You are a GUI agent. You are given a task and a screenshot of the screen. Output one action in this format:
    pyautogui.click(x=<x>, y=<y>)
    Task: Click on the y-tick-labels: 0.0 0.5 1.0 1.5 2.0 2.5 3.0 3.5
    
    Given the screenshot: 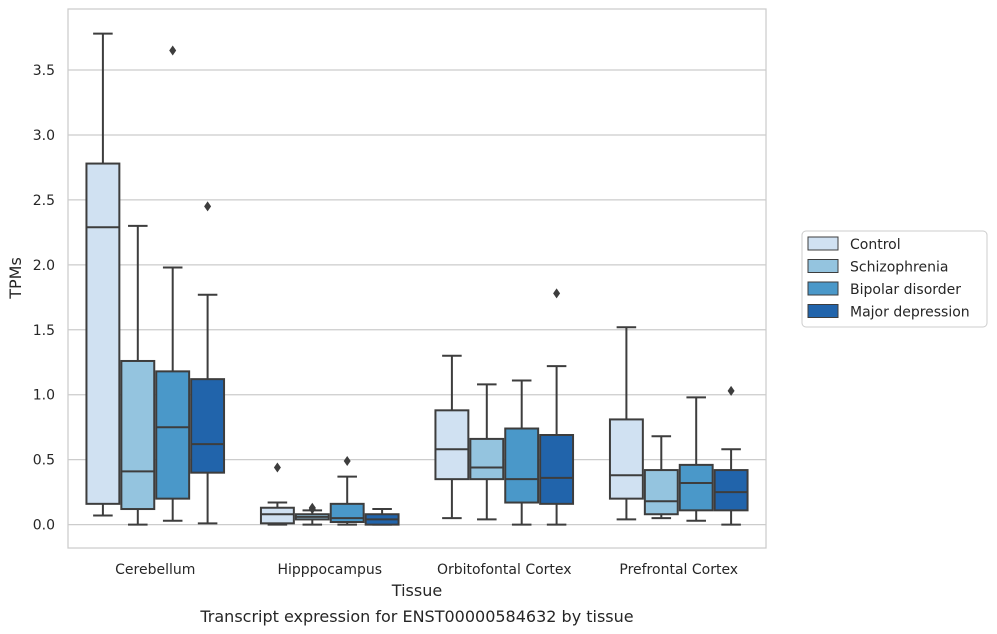 What is the action you would take?
    pyautogui.click(x=44, y=298)
    